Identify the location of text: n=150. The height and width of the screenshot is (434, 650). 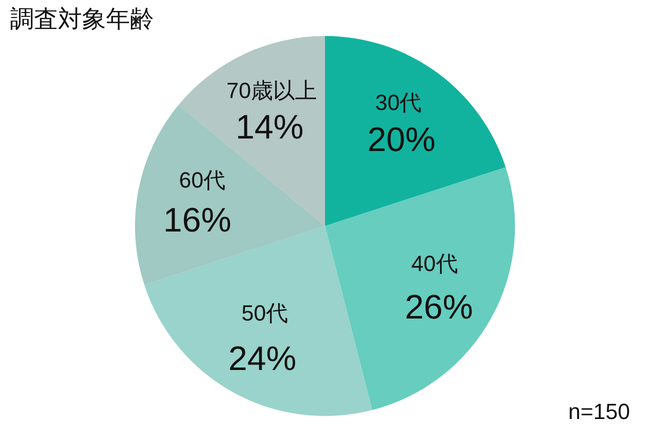
(599, 411).